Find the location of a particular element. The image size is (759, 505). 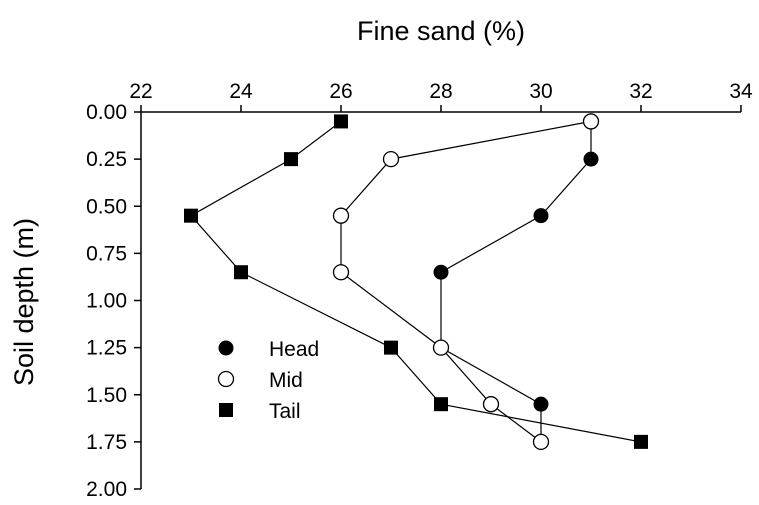

x-tick-label: 26 is located at coordinates (340, 91).